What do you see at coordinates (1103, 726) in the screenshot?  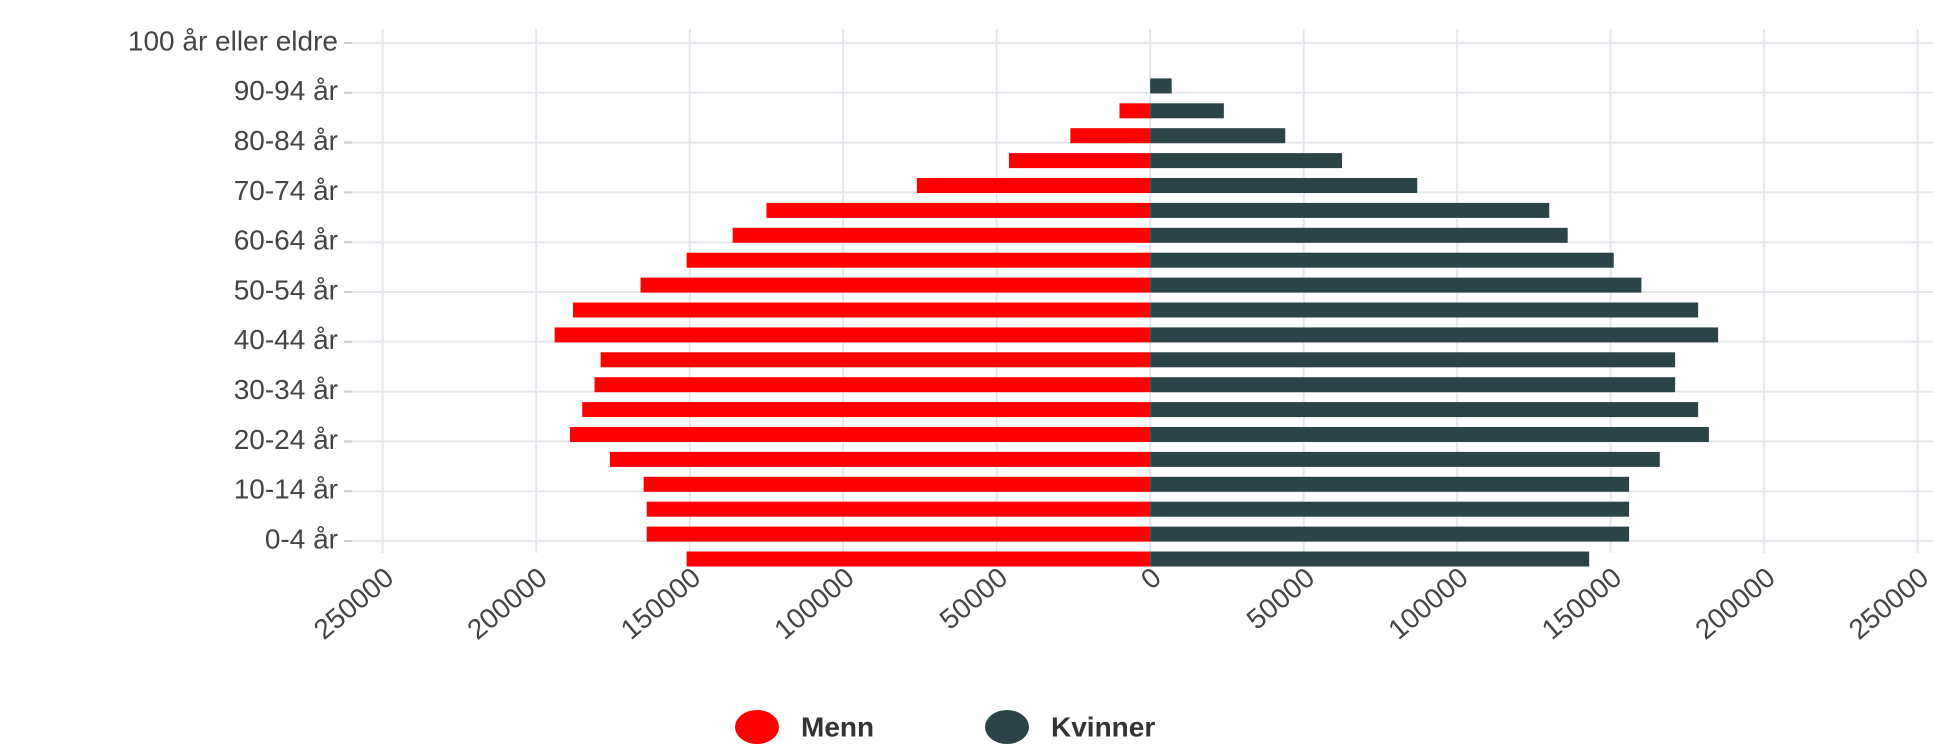 I see `legend-label: Kvinner` at bounding box center [1103, 726].